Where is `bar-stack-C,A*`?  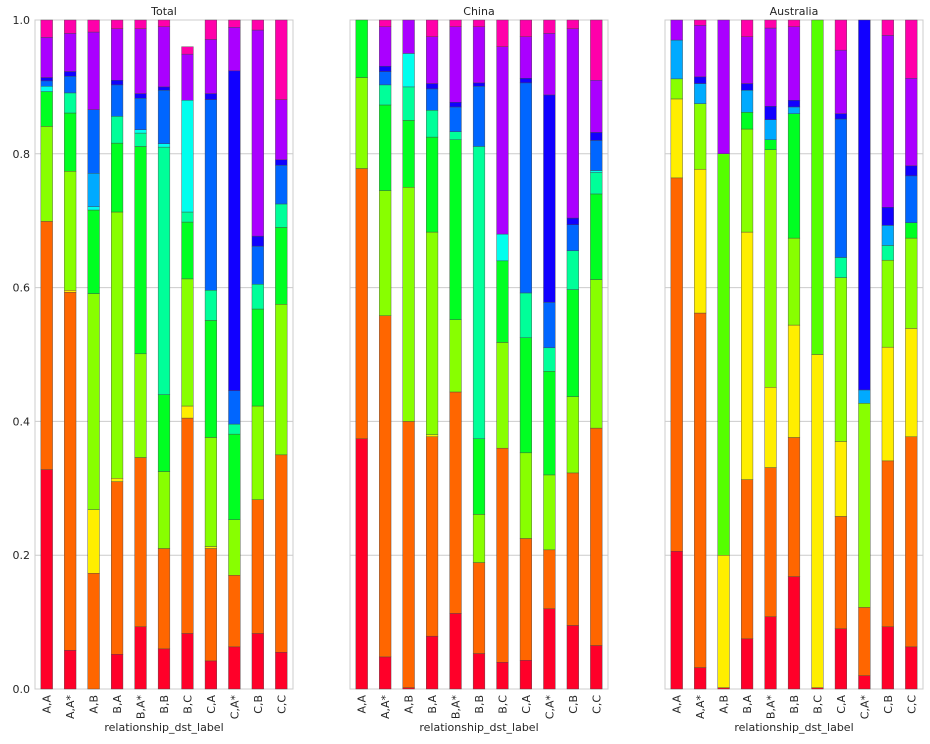 bar-stack-C,A* is located at coordinates (234, 354).